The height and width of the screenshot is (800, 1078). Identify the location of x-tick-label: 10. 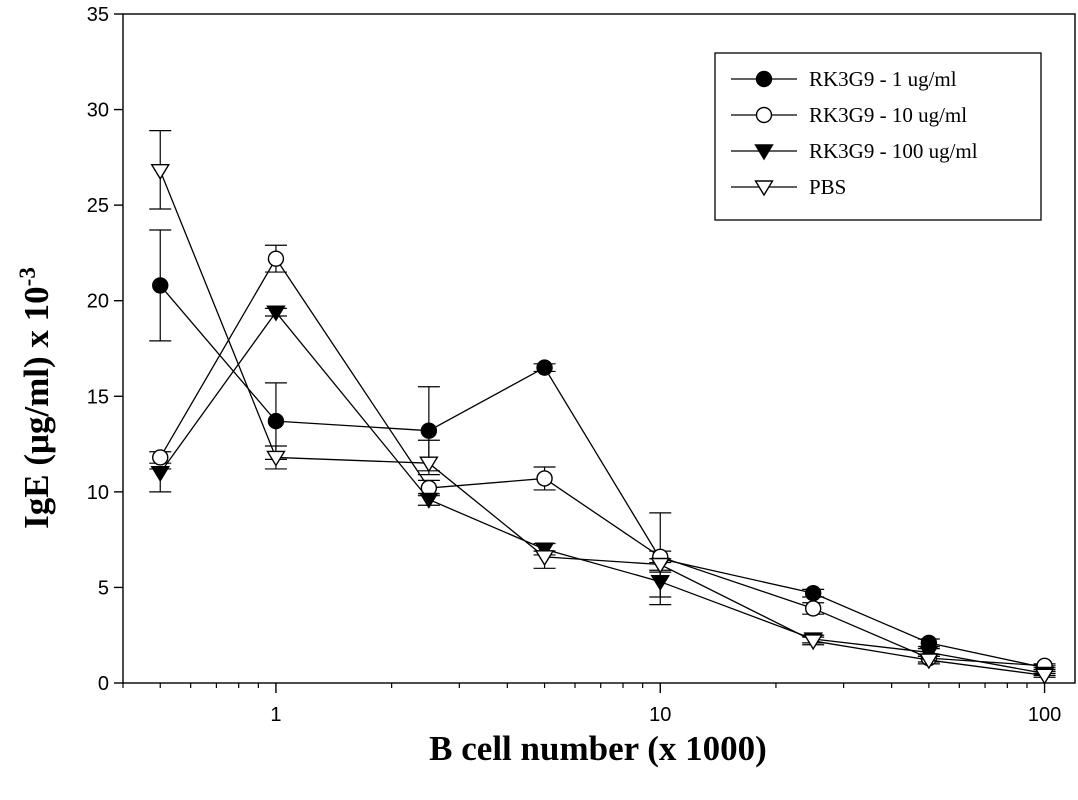
(660, 715).